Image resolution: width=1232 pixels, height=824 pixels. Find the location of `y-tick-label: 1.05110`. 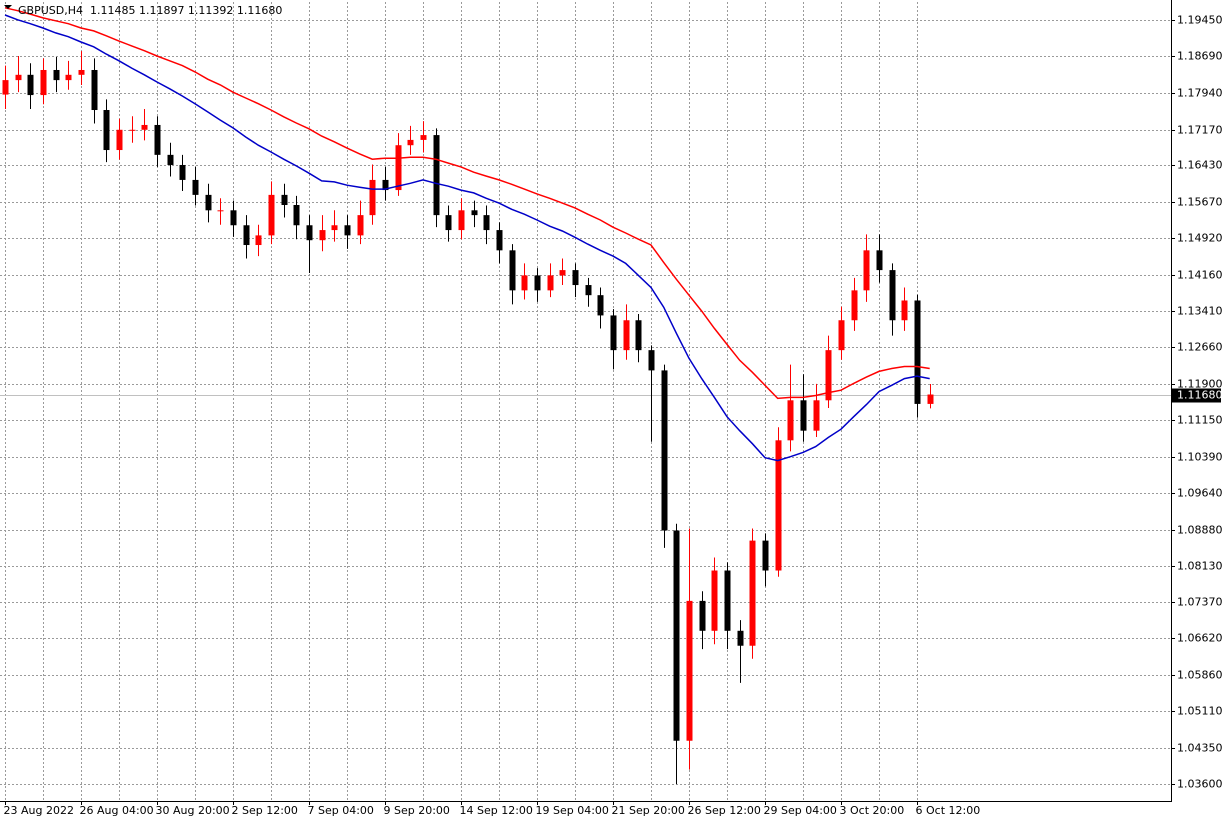

y-tick-label: 1.05110 is located at coordinates (1200, 711).